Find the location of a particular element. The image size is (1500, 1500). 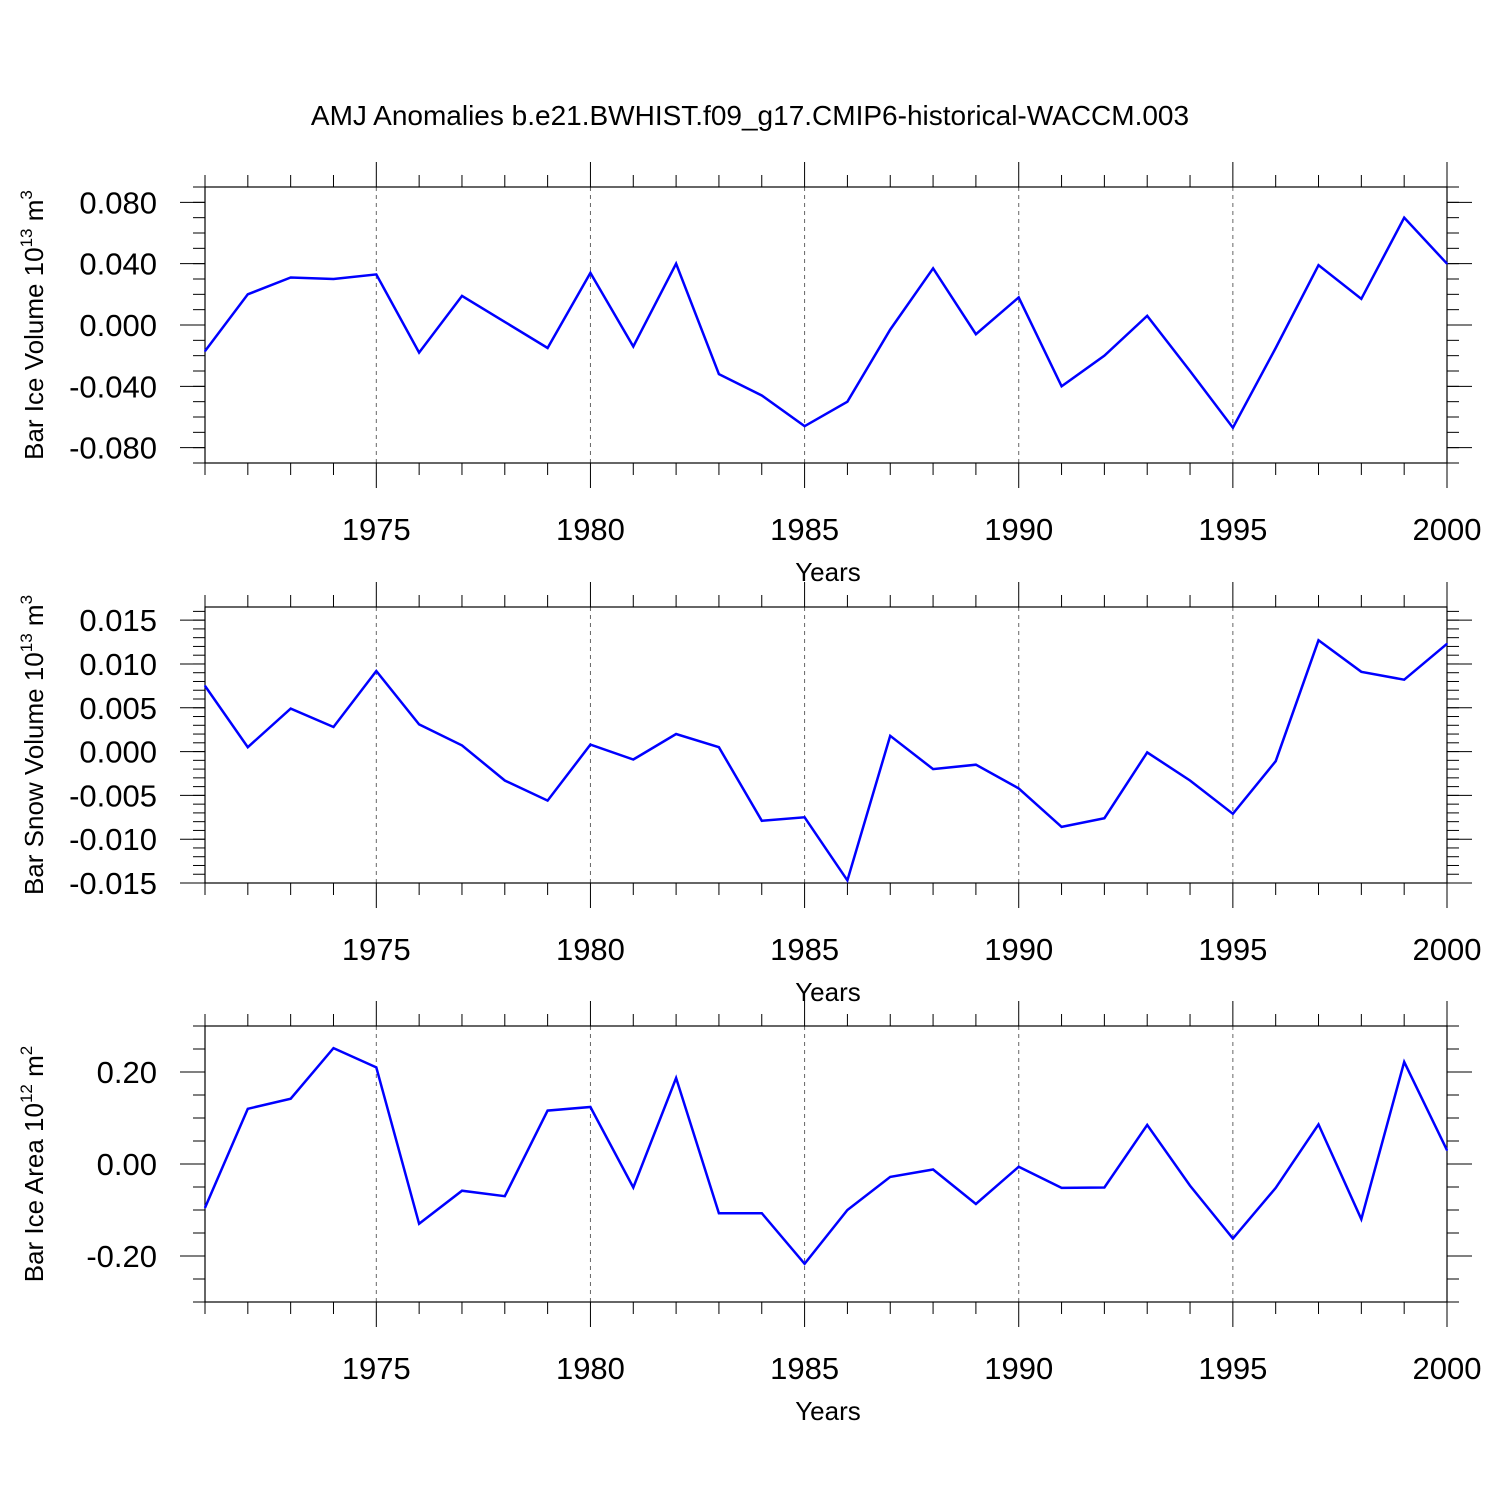

y-axis-label: Bar Ice Area 1012 m2 is located at coordinates (33, 1164).